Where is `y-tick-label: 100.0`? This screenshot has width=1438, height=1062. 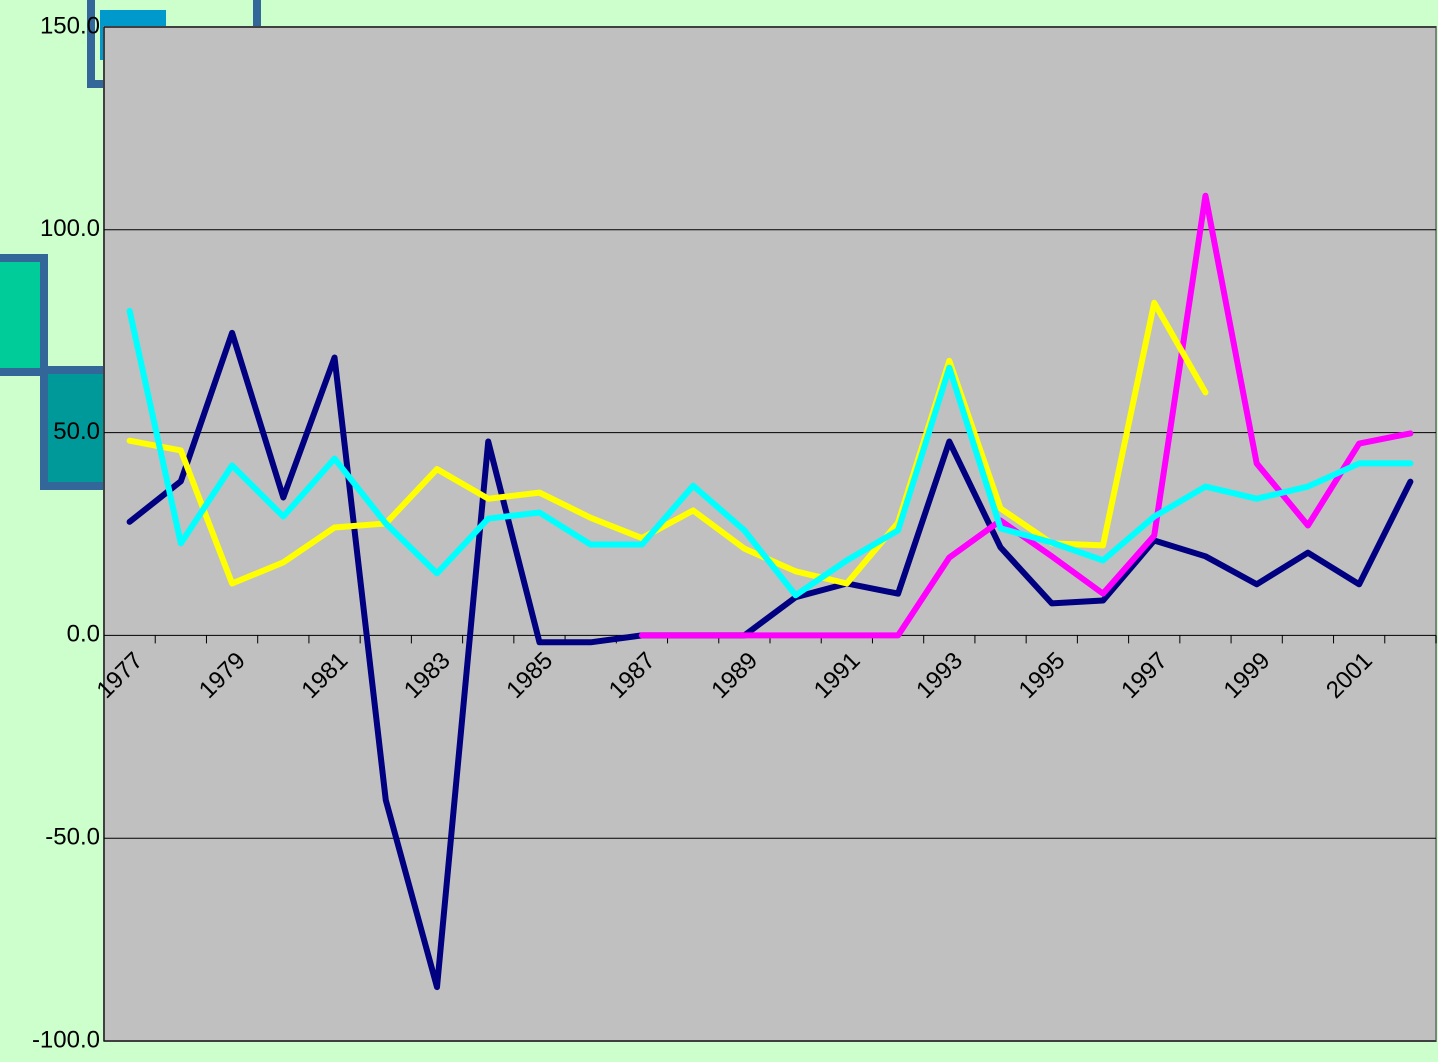 y-tick-label: 100.0 is located at coordinates (70, 228).